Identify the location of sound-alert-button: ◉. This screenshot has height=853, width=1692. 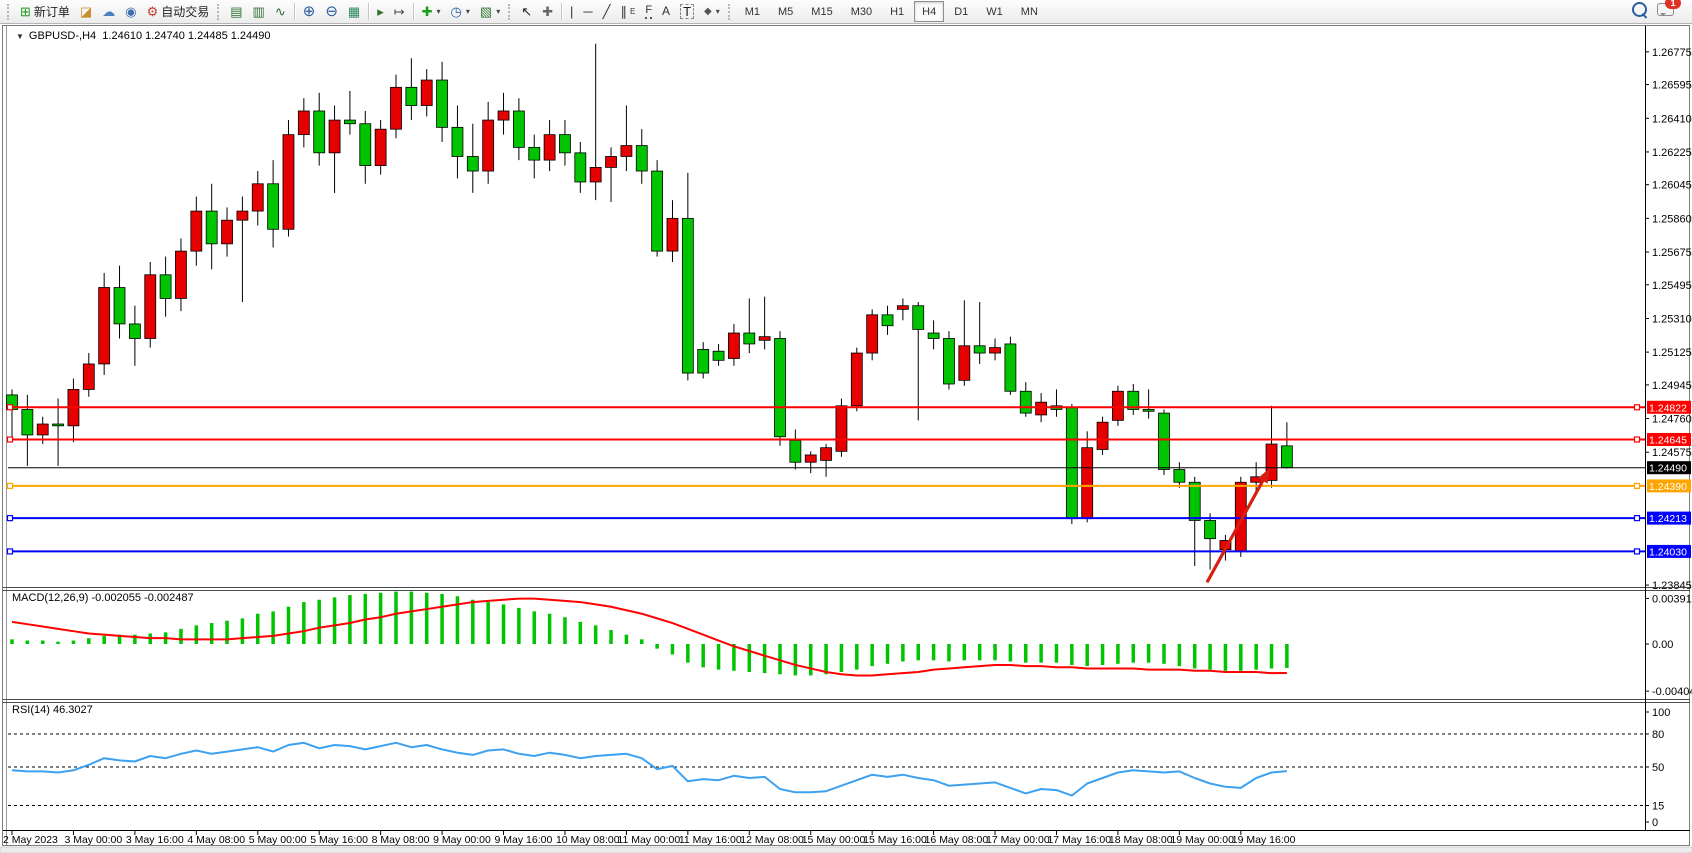
(130, 12).